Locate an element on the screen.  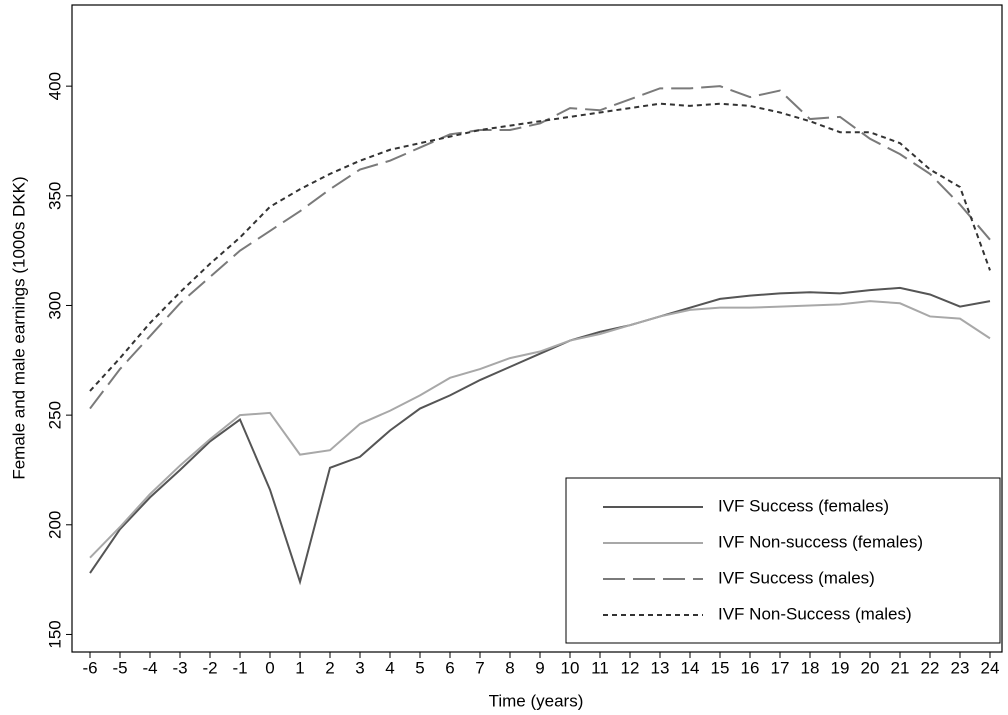
x-tick-label: -6 is located at coordinates (89, 667).